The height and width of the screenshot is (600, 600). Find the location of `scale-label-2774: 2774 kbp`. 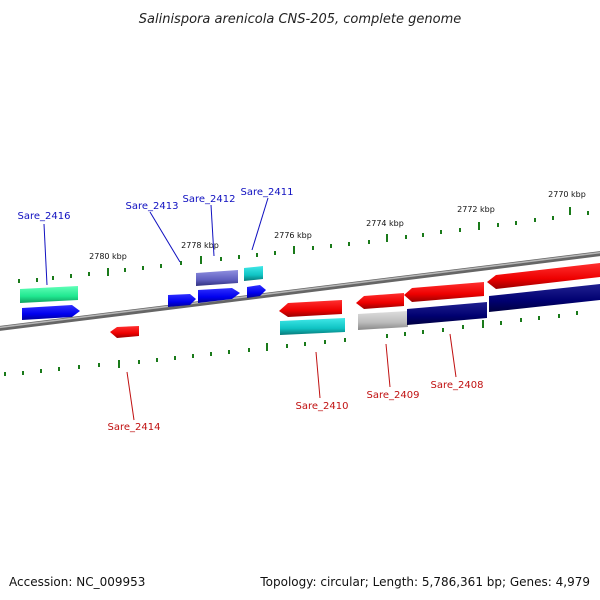

scale-label-2774: 2774 kbp is located at coordinates (385, 223).